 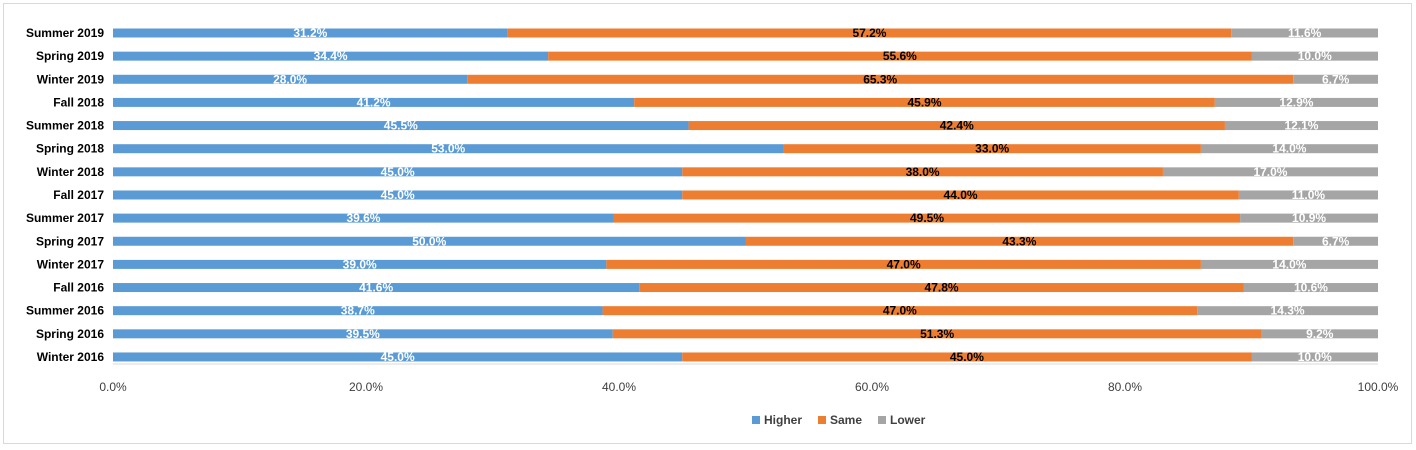 I want to click on data-label-same: 43.3%, so click(x=1019, y=241).